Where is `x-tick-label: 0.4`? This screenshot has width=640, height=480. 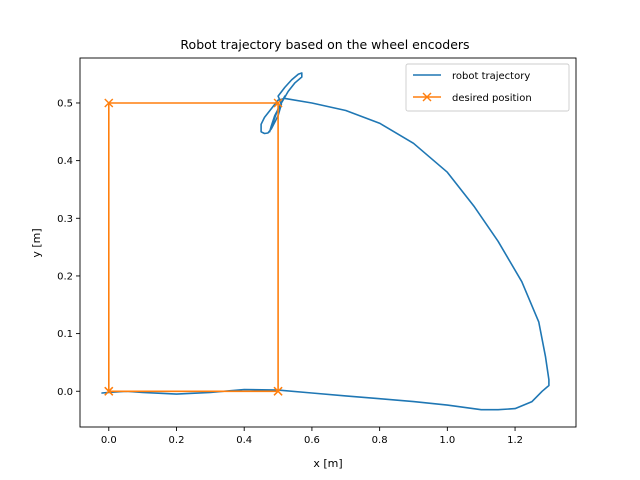
x-tick-label: 0.4 is located at coordinates (244, 440).